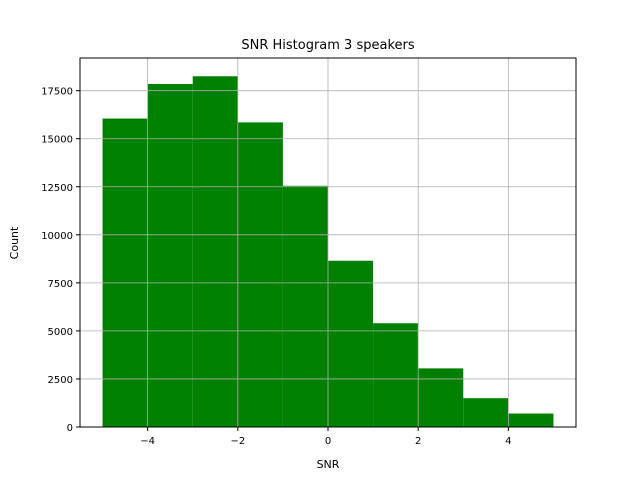 The image size is (640, 480). I want to click on y-tick-label: 10000, so click(57, 236).